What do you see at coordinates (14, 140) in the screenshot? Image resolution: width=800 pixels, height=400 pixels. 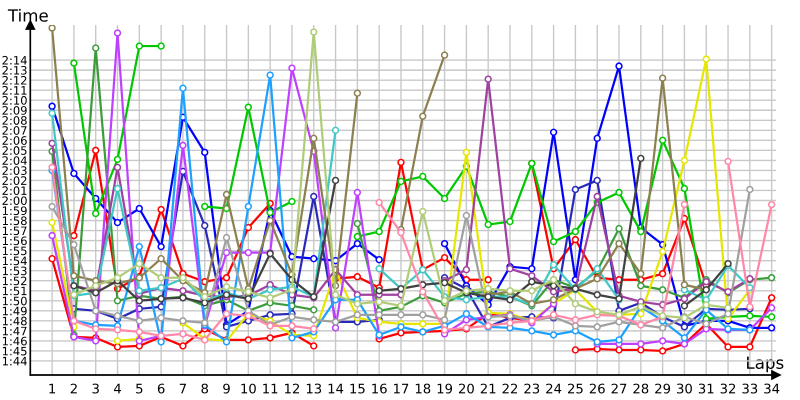 I see `y-tick-label: 2:06` at bounding box center [14, 140].